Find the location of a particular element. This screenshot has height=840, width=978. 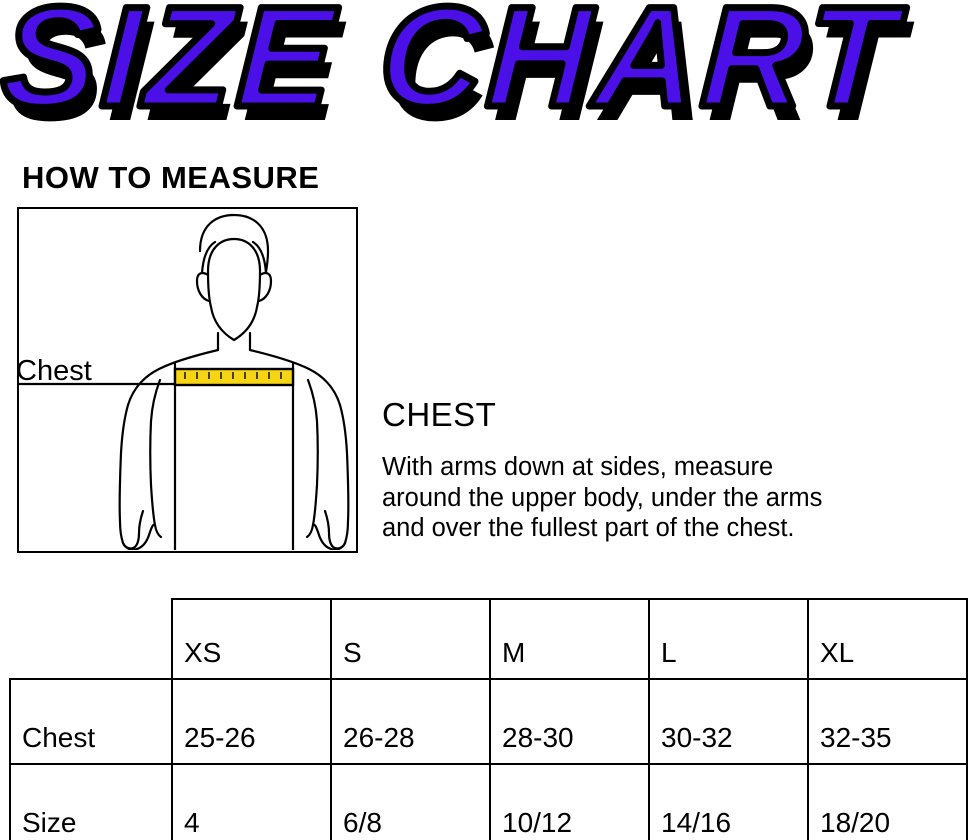

table-cell-size-xl: 18/20 is located at coordinates (887, 801).